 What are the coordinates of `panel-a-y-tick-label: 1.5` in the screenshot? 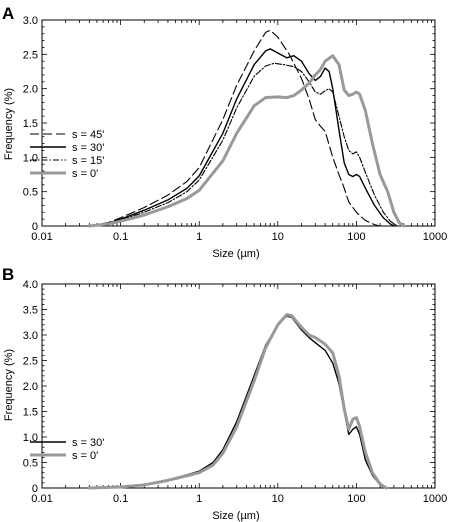 It's located at (30, 124).